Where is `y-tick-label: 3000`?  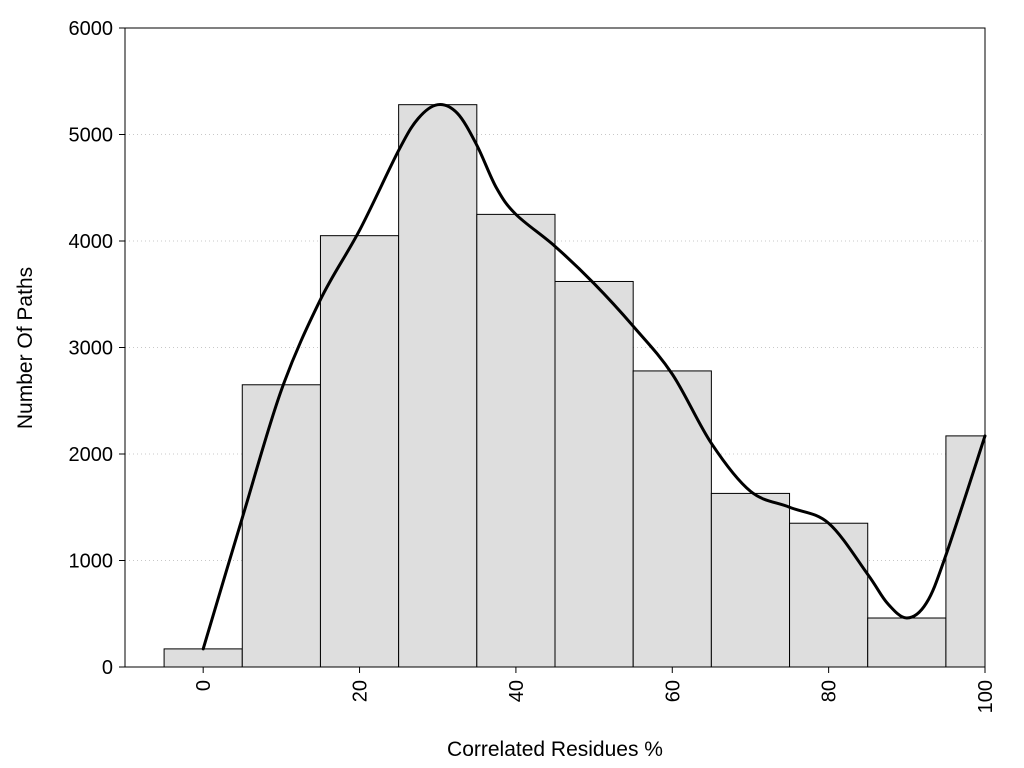 y-tick-label: 3000 is located at coordinates (91, 349).